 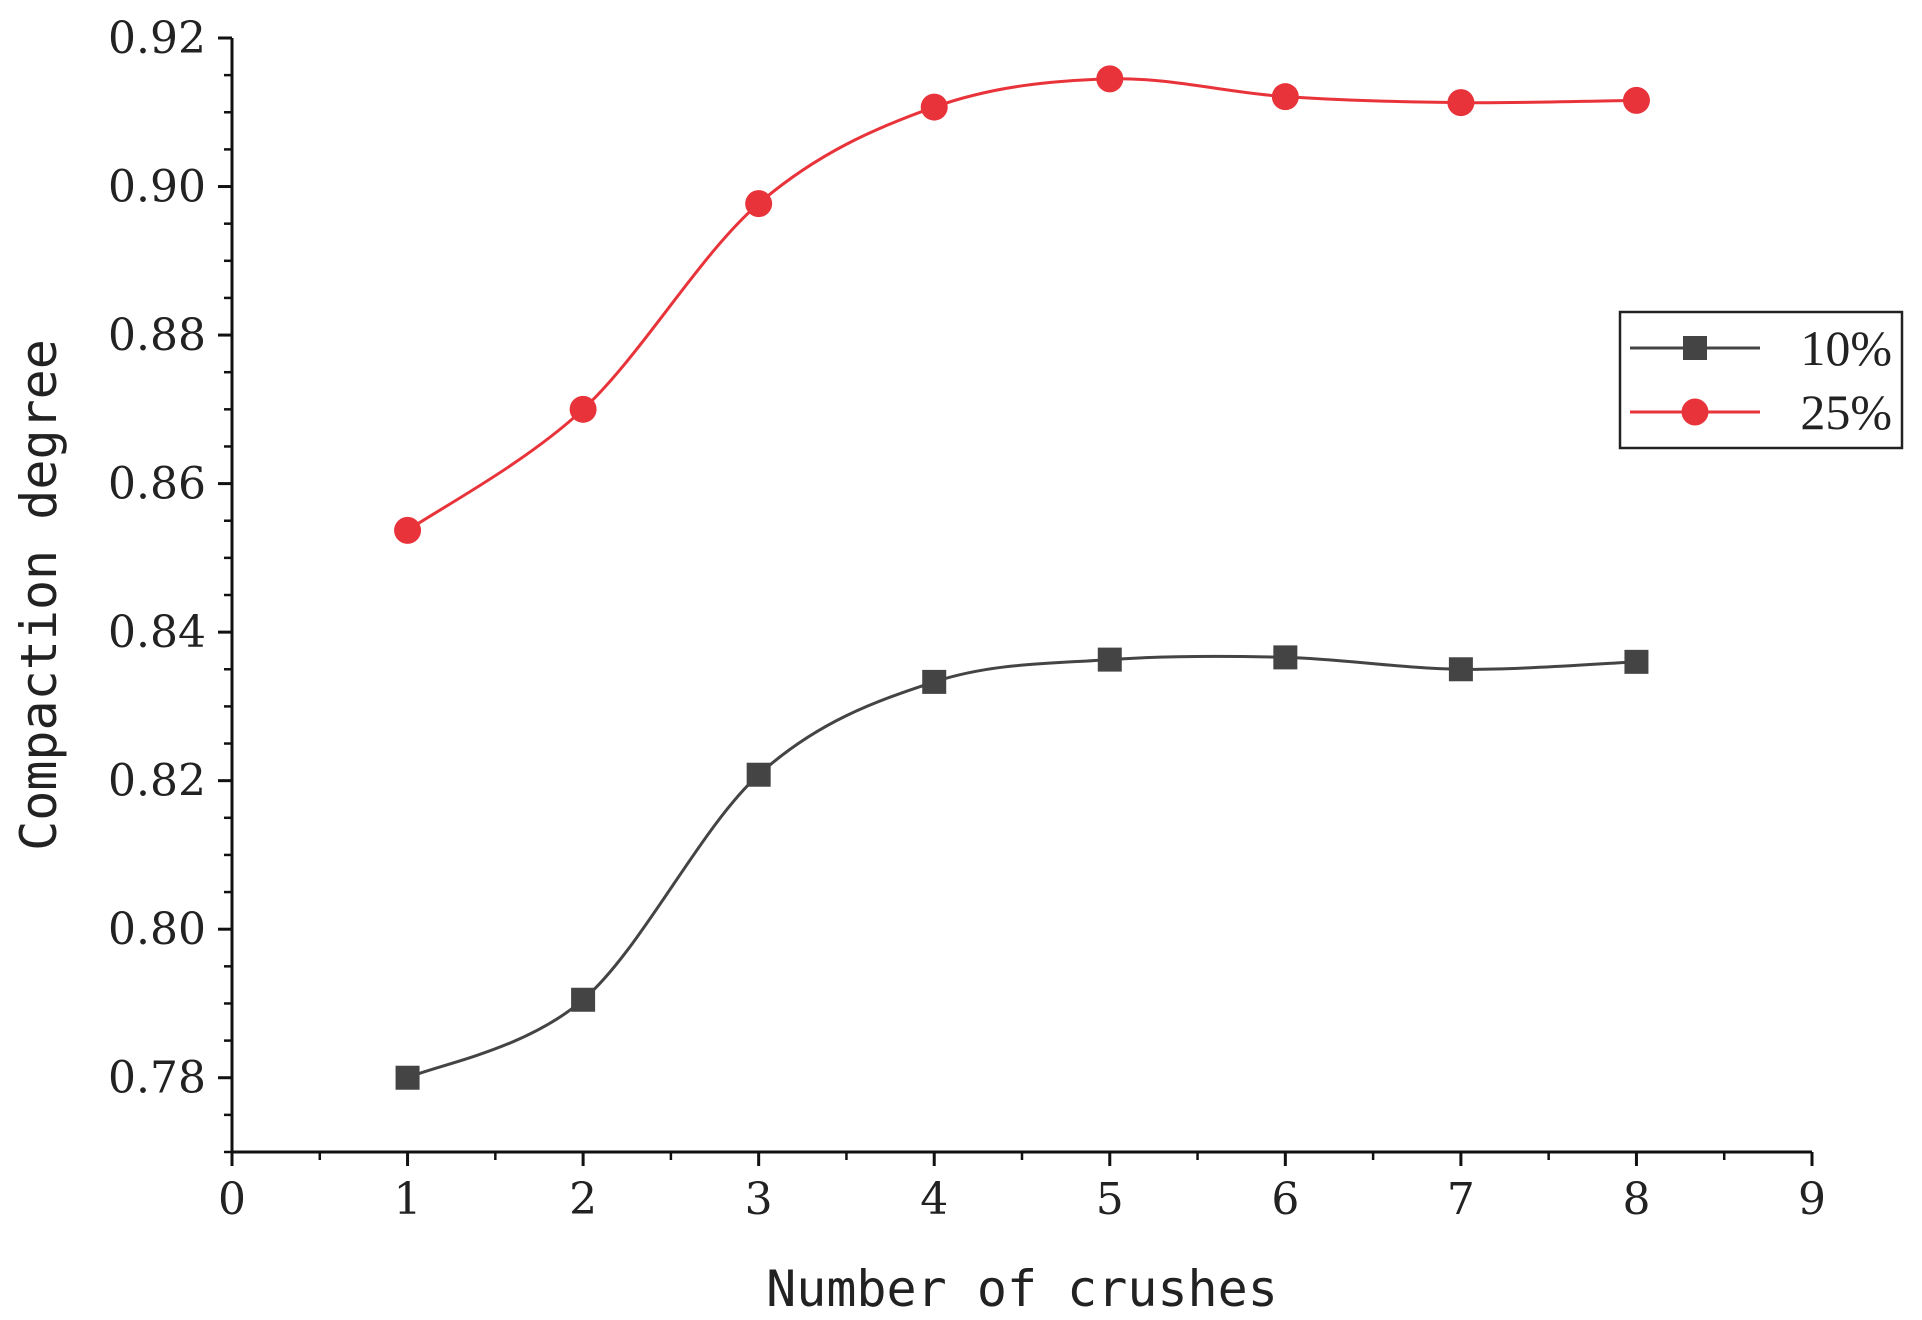 I want to click on y-tick-label: 0.86, so click(x=157, y=484).